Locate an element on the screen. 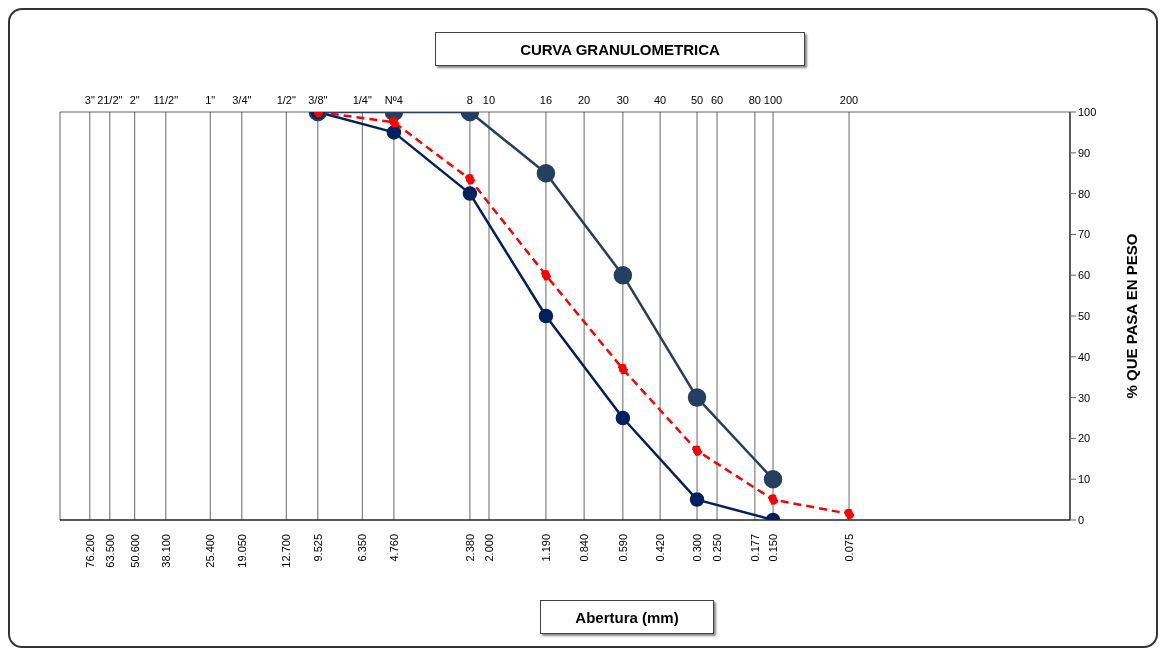 The width and height of the screenshot is (1169, 657). y-tick-label: 100 is located at coordinates (1087, 111).